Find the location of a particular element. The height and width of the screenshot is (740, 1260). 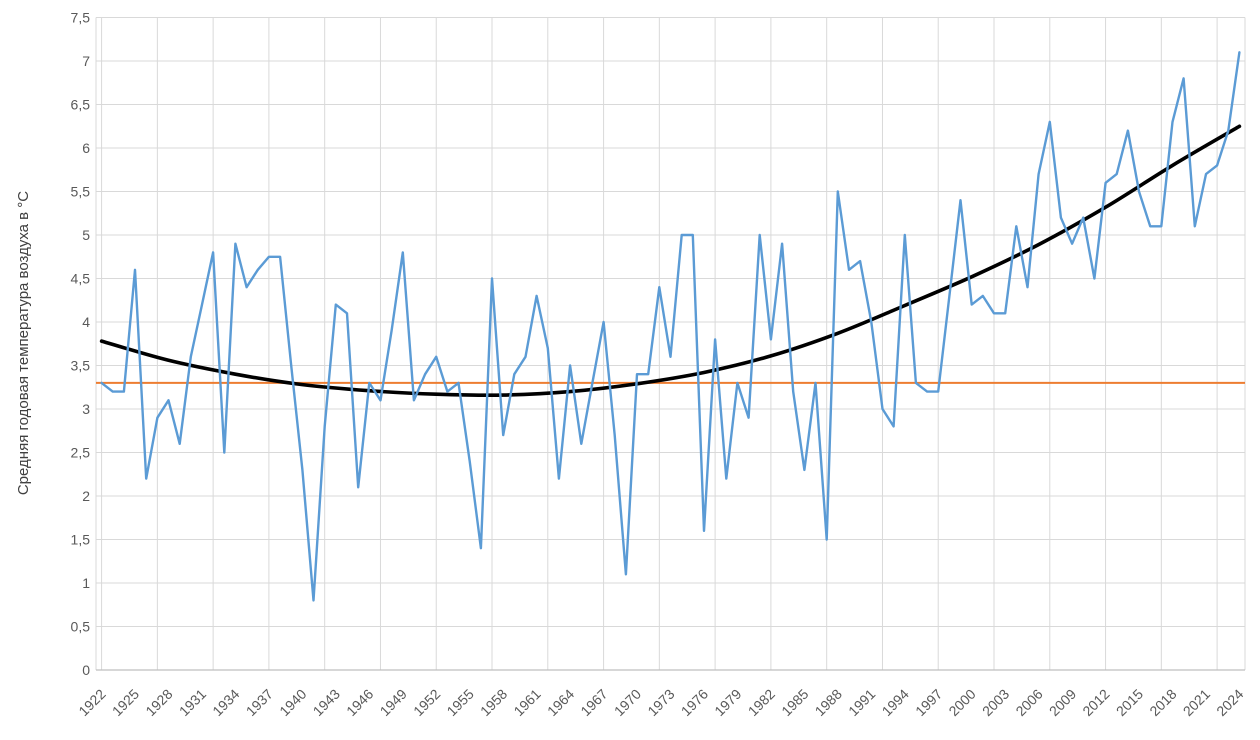

x-tick-label: 1925 is located at coordinates (125, 702).